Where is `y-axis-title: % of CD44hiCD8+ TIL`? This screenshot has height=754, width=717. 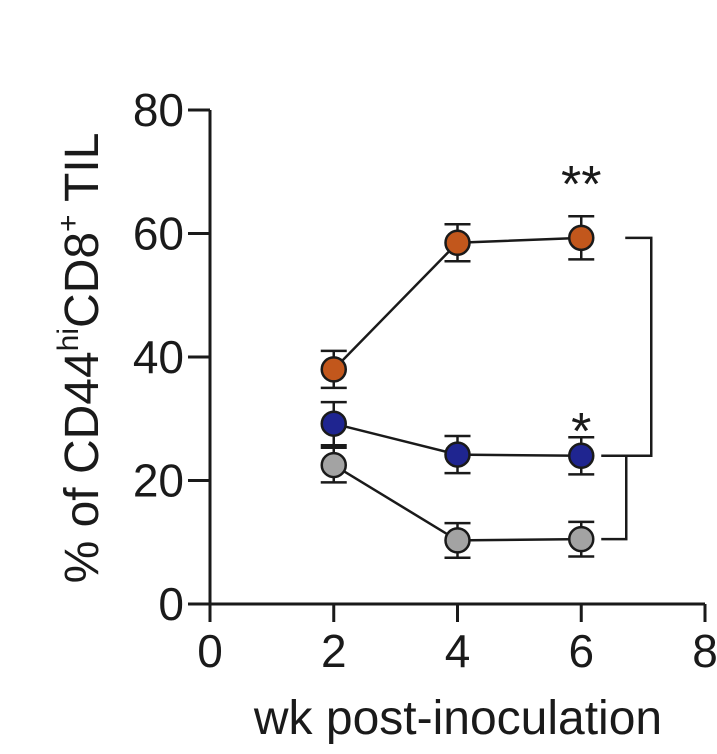 y-axis-title: % of CD44hiCD8+ TIL is located at coordinates (80, 358).